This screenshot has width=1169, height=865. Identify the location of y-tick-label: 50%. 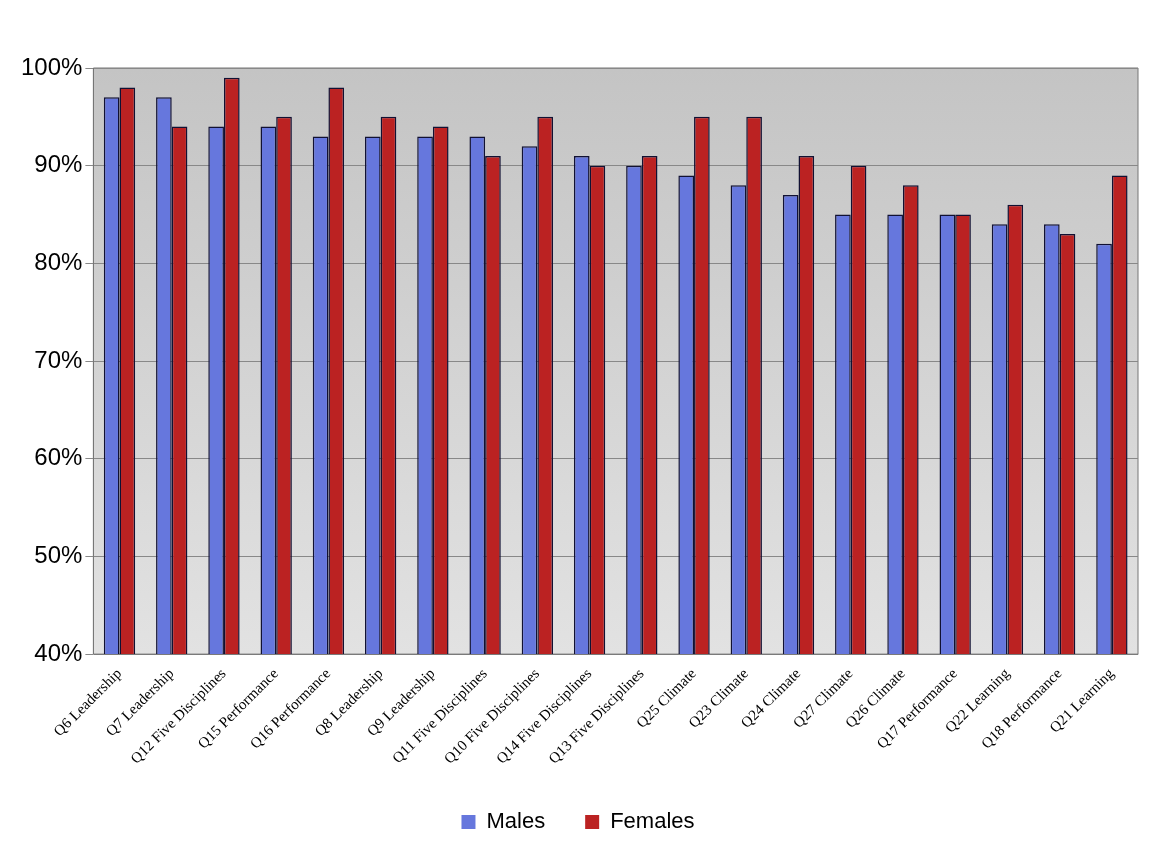
(58, 555).